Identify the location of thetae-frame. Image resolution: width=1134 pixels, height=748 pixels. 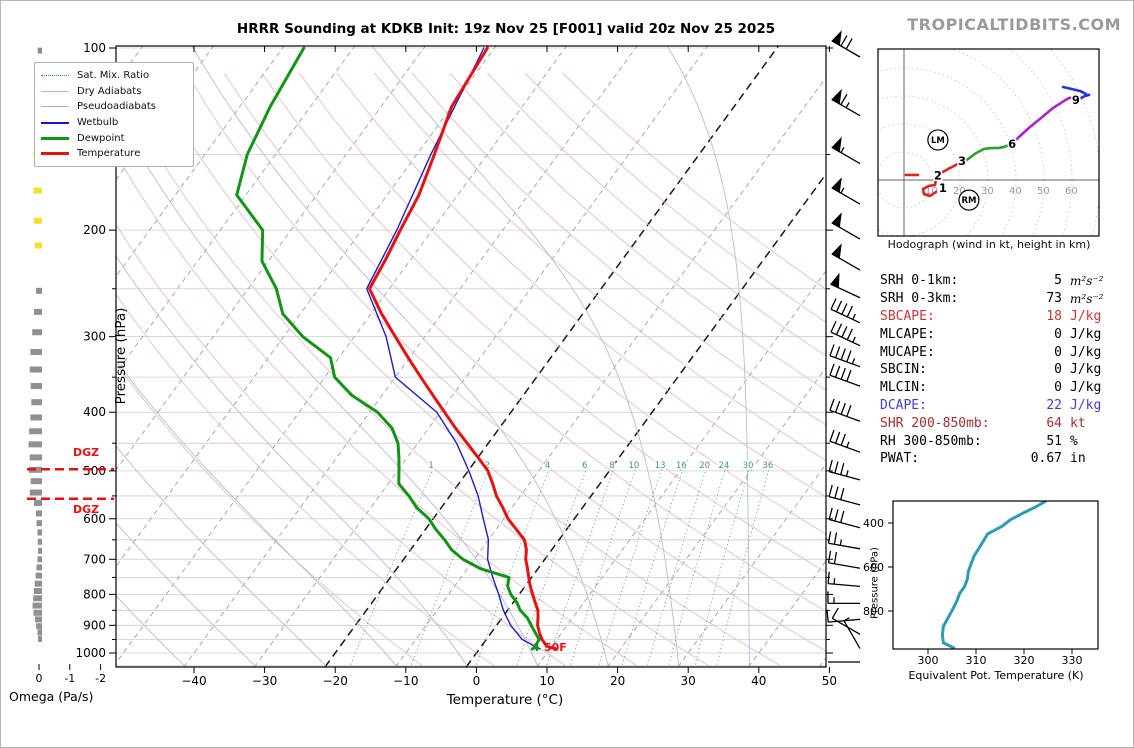
(995, 575).